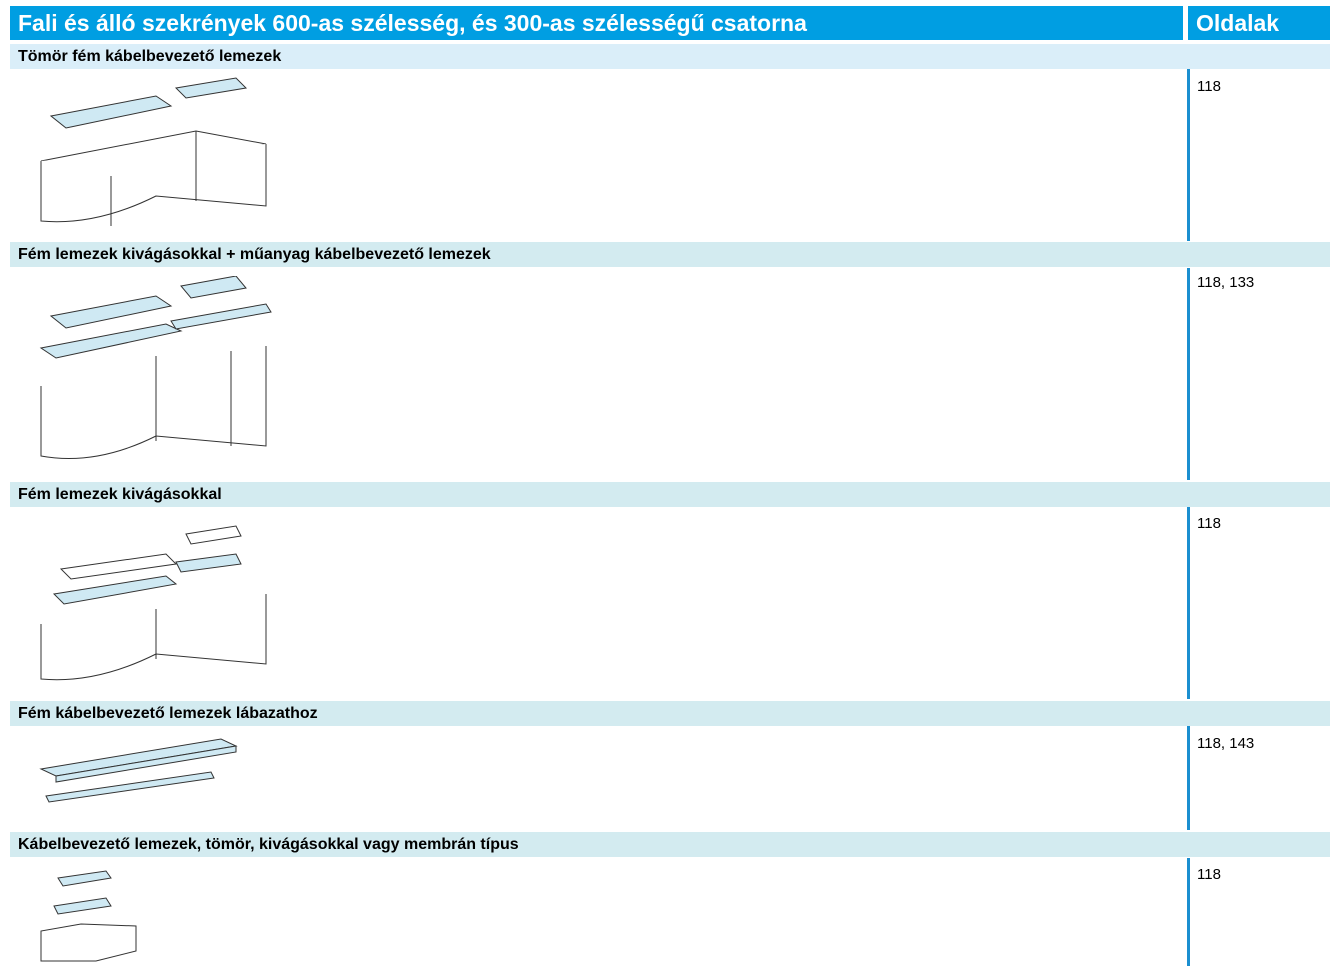 The image size is (1330, 966). Describe the element at coordinates (670, 56) in the screenshot. I see `section-title: Tömör fém kábelbevezető lemezek` at that location.